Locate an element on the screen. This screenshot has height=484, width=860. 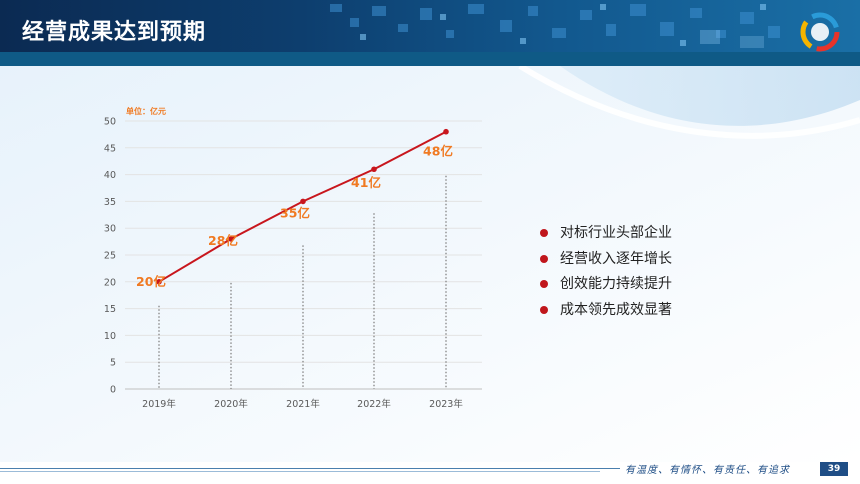
y-tick-label: 0 is located at coordinates (113, 390).